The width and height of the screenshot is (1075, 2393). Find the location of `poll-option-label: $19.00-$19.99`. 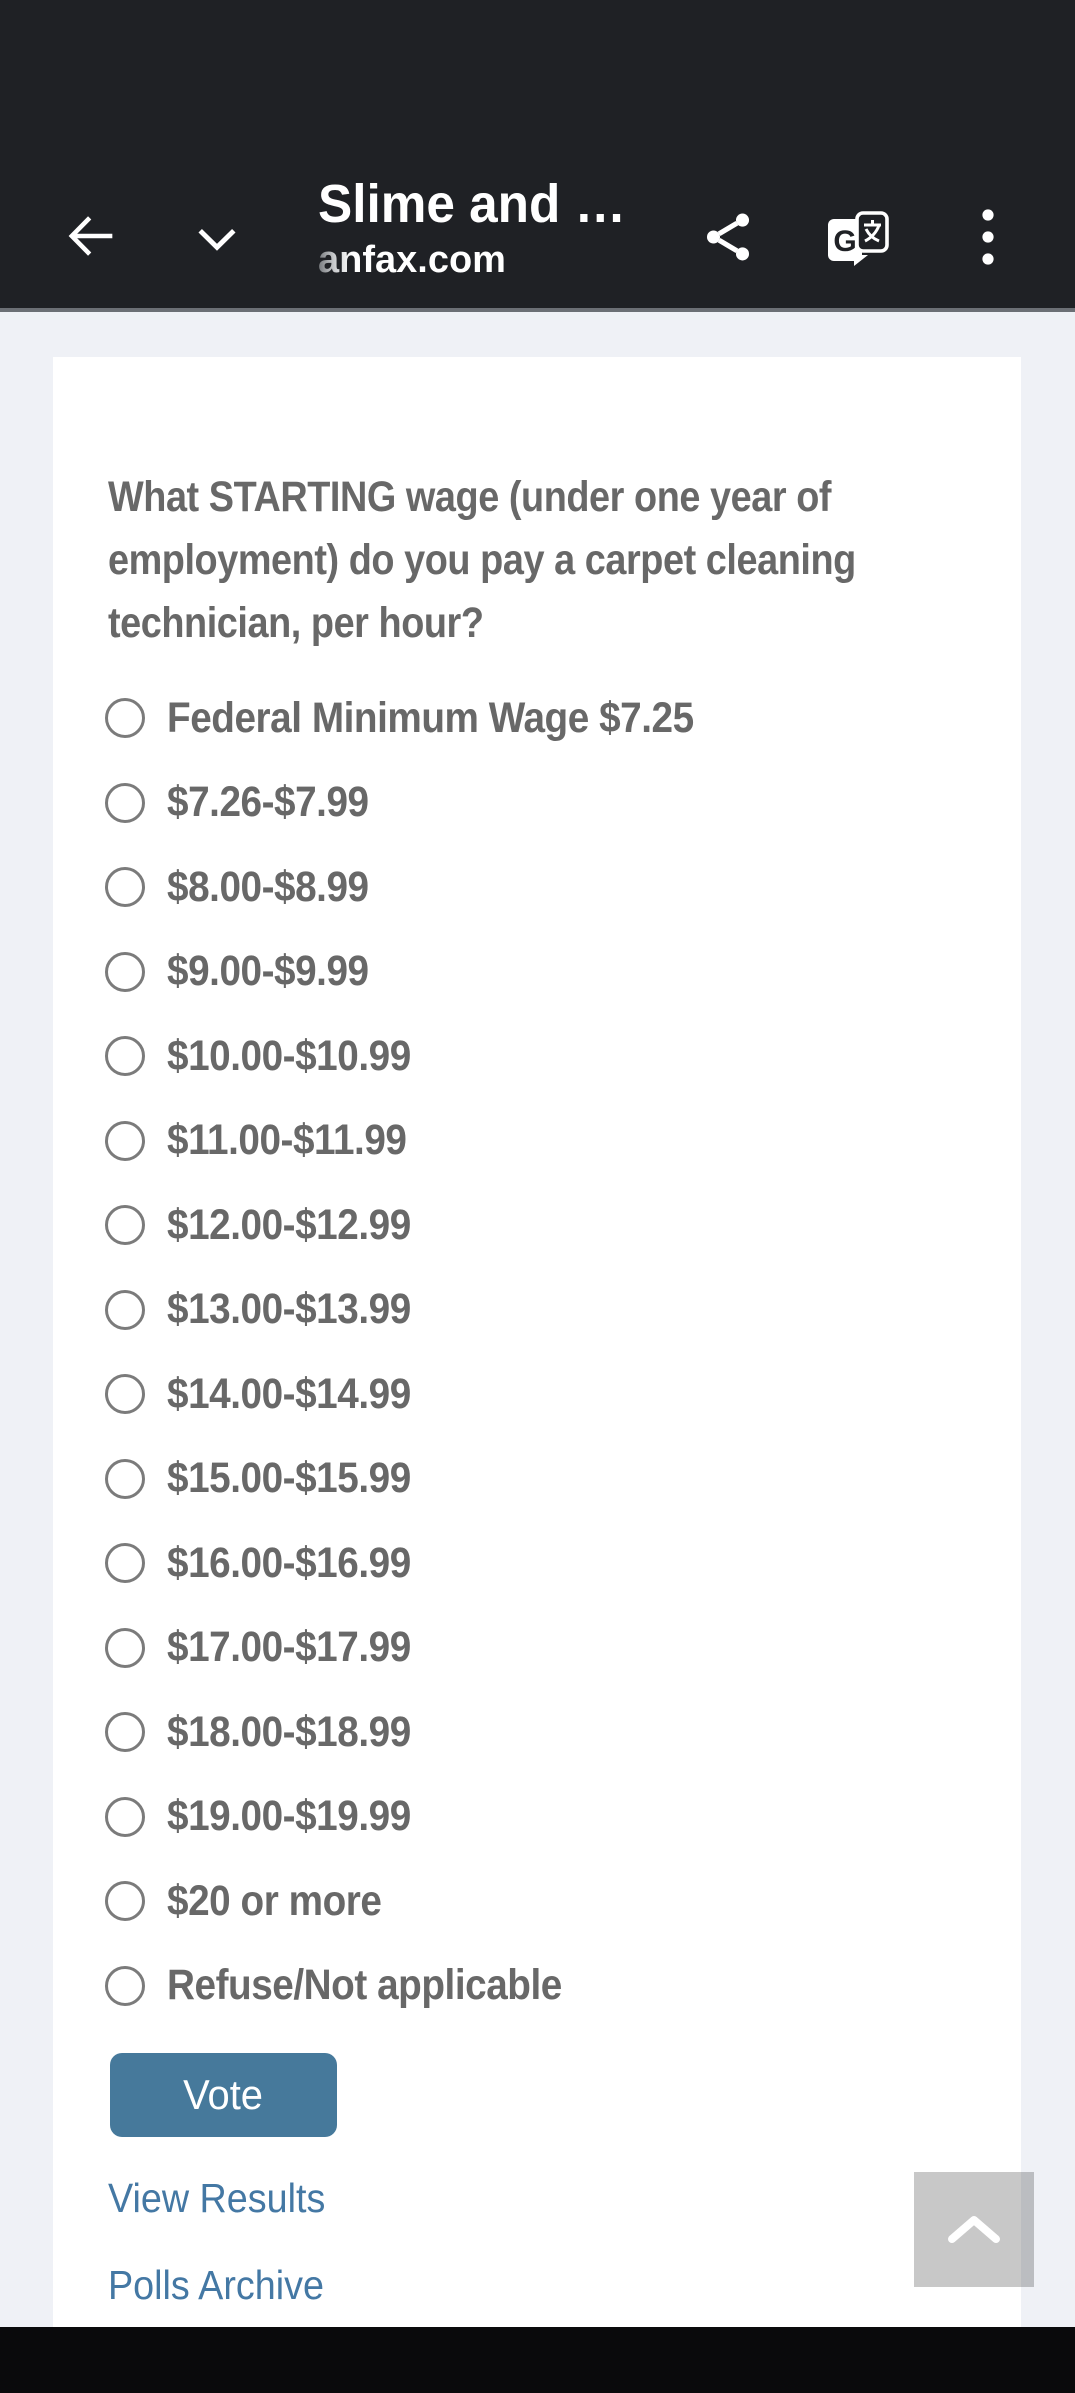

poll-option-label: $19.00-$19.99 is located at coordinates (289, 1816).